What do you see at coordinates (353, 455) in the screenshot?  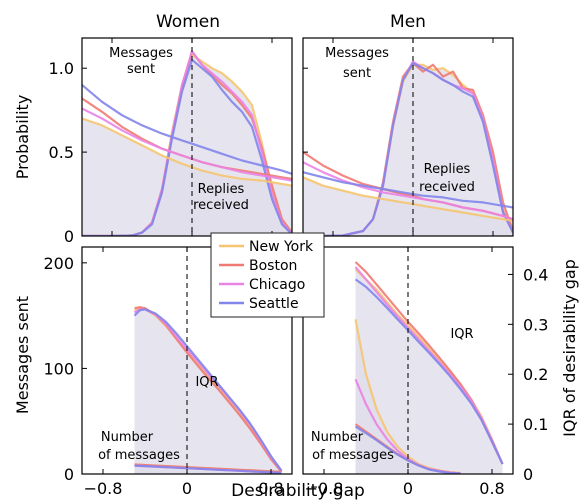 I see `annotation-men-number-2: of messages` at bounding box center [353, 455].